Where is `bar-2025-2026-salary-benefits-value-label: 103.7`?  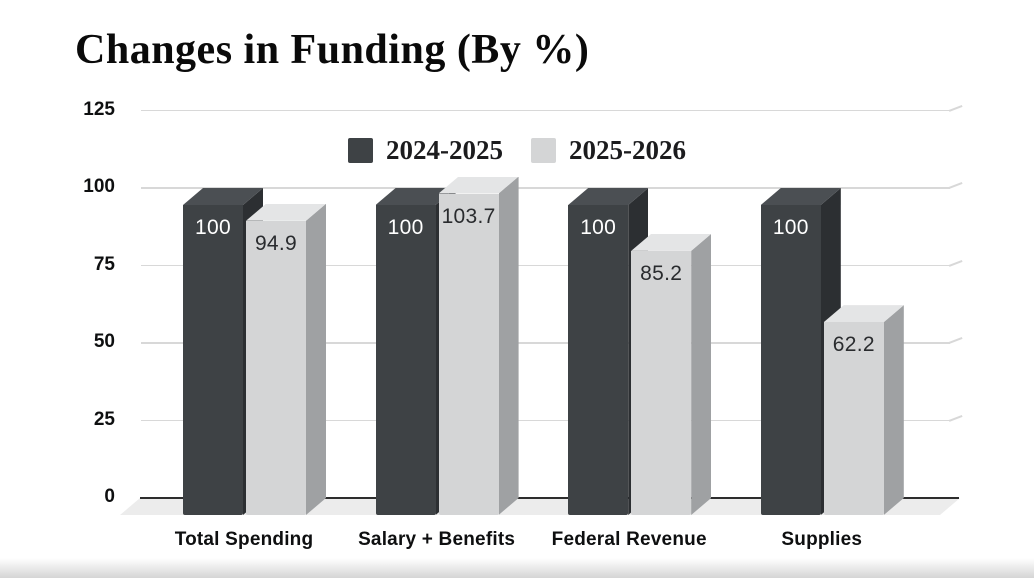 bar-2025-2026-salary-benefits-value-label: 103.7 is located at coordinates (468, 216).